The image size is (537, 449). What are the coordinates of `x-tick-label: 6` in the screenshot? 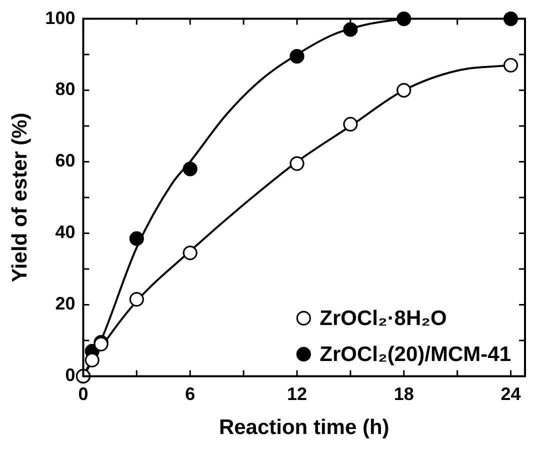 It's located at (190, 394).